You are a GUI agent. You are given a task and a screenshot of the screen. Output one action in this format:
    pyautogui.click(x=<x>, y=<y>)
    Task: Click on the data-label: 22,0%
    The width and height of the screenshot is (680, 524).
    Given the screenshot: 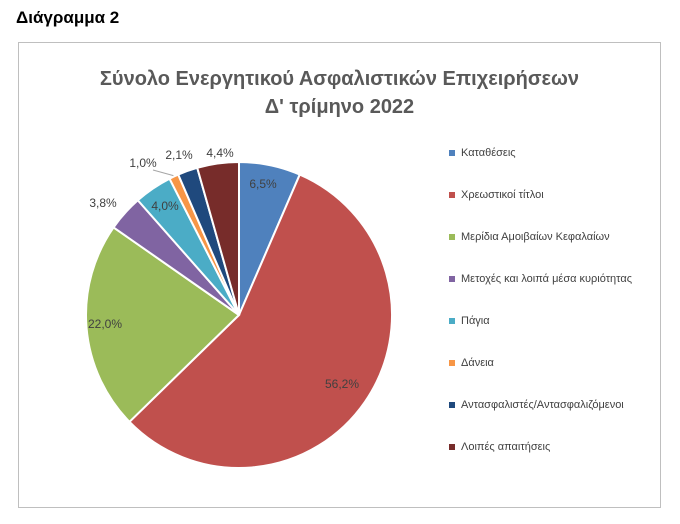 What is the action you would take?
    pyautogui.click(x=105, y=324)
    